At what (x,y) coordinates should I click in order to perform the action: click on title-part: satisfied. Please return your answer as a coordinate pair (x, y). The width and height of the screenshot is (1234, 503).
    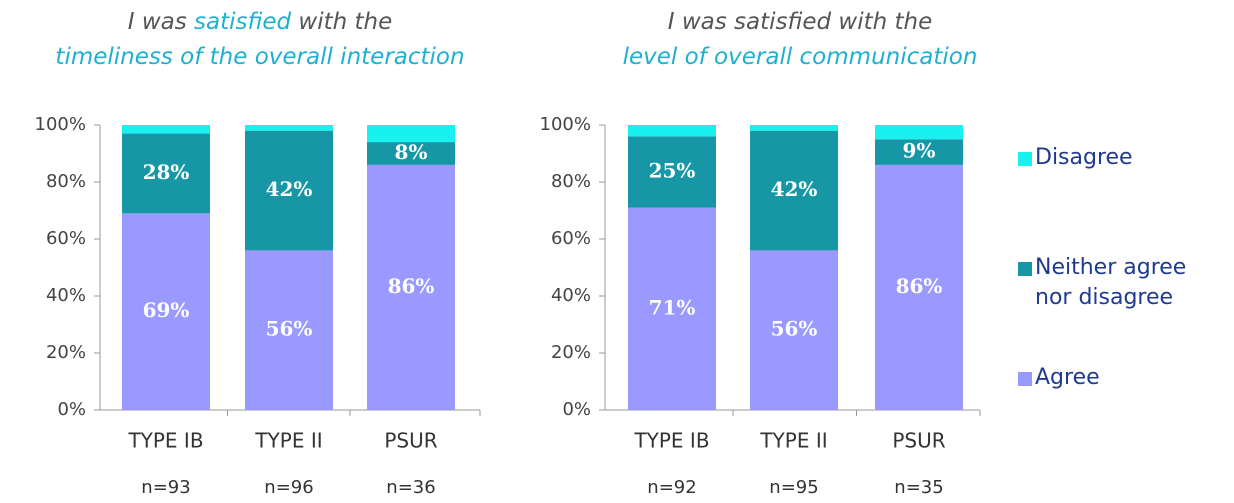
    Looking at the image, I should click on (242, 22).